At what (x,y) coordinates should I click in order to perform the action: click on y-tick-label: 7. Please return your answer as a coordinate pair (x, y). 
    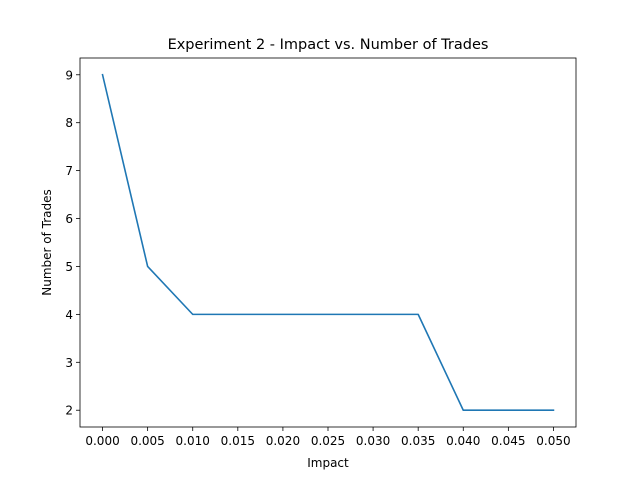
    Looking at the image, I should click on (69, 171).